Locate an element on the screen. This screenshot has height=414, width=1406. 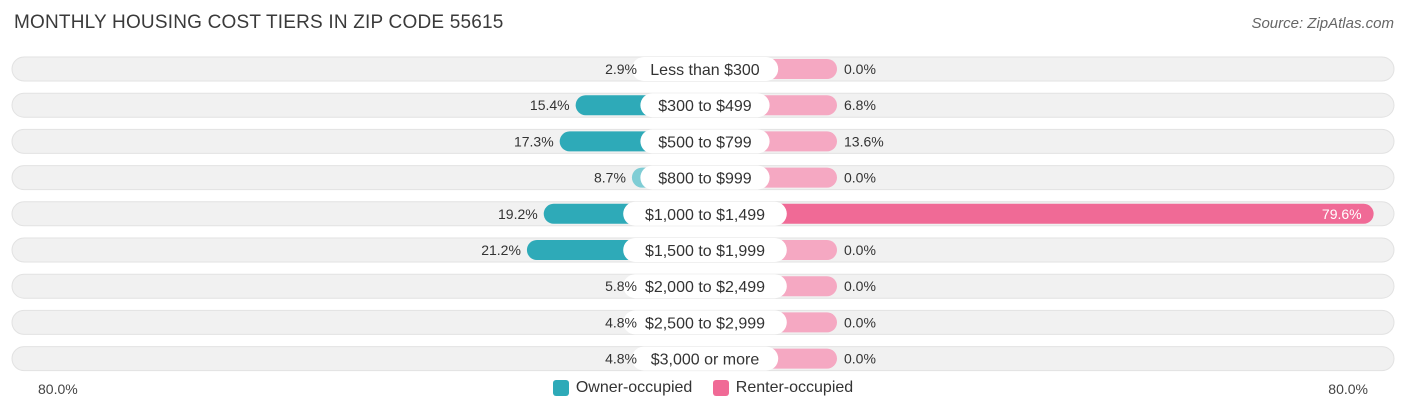
category-label: $2,000 to $2,499 is located at coordinates (705, 287).